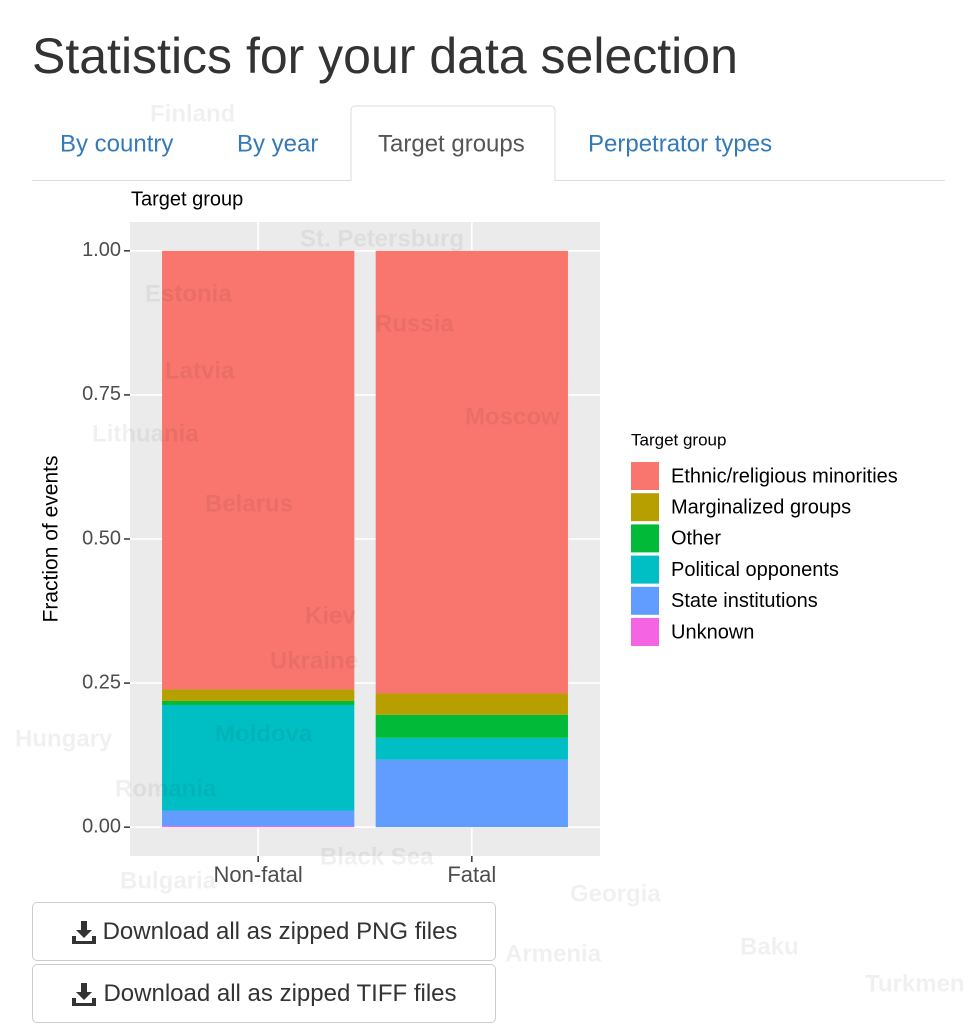 This screenshot has width=978, height=1028. What do you see at coordinates (249, 503) in the screenshot?
I see `map-label: Belarus` at bounding box center [249, 503].